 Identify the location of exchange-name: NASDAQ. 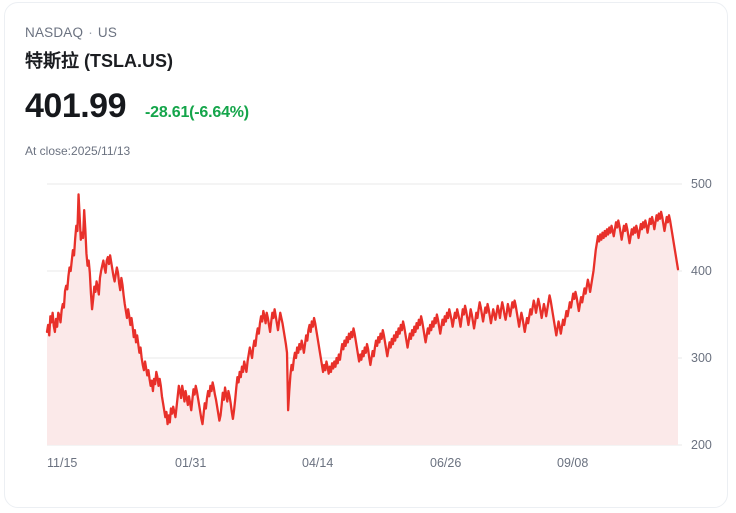
(54, 32).